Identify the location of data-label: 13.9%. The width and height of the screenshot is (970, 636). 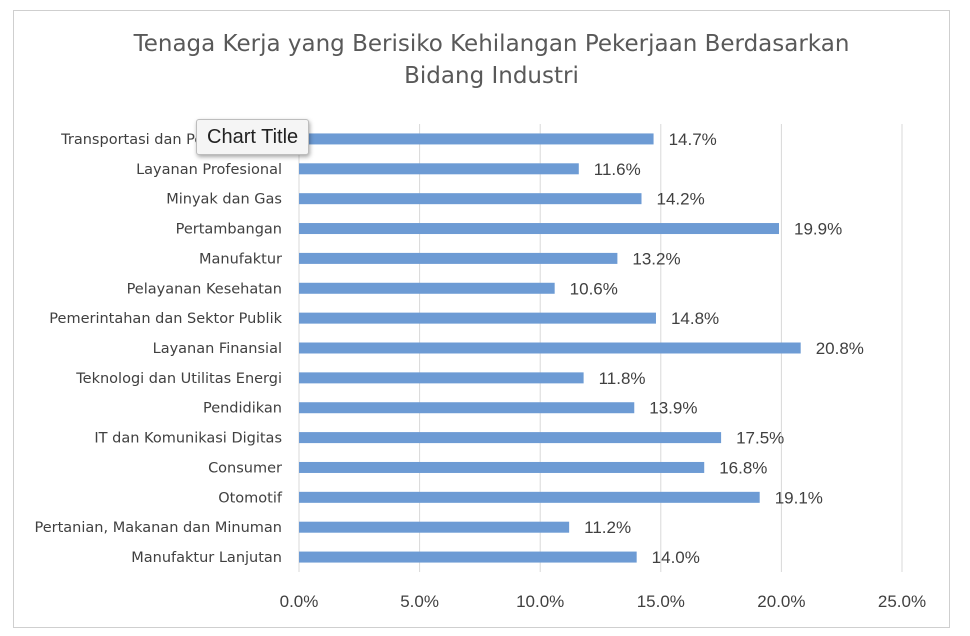
(673, 408).